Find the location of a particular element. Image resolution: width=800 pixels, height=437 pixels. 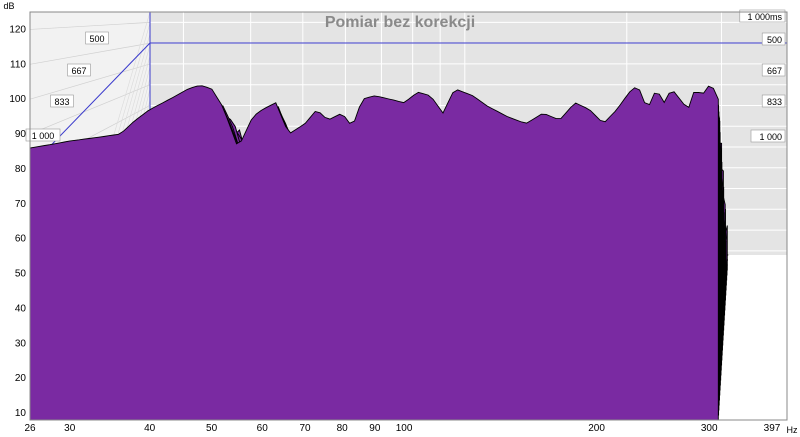

y-tick-label: 20 is located at coordinates (21, 378).